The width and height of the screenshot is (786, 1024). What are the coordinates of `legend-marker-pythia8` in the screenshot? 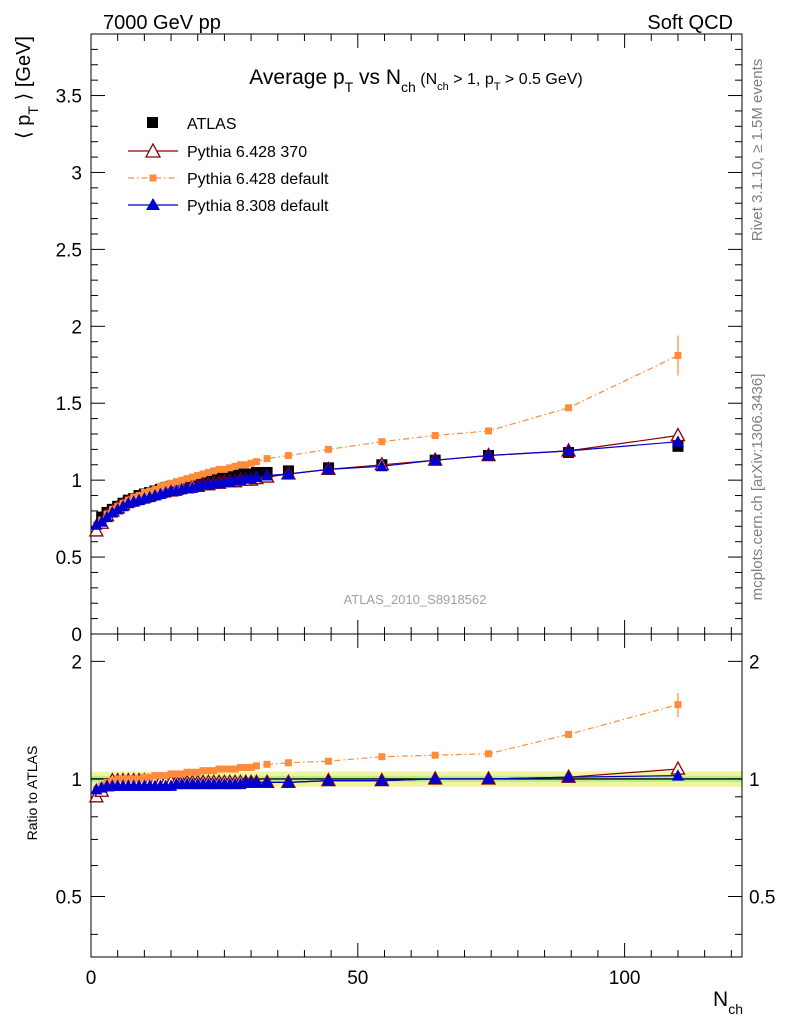 It's located at (153, 204).